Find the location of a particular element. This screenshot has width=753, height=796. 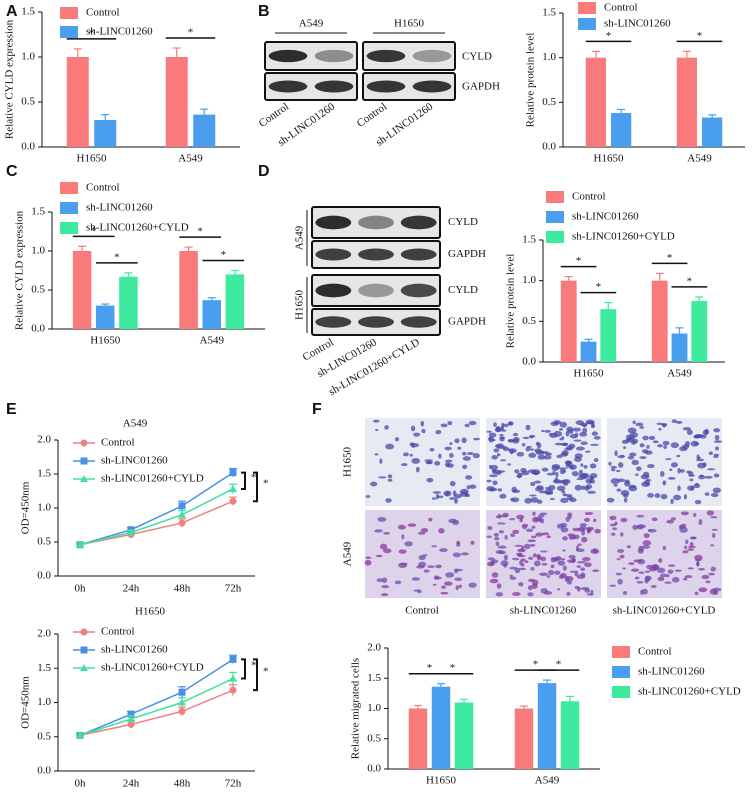

micrograph-row-label: A549 is located at coordinates (348, 553).